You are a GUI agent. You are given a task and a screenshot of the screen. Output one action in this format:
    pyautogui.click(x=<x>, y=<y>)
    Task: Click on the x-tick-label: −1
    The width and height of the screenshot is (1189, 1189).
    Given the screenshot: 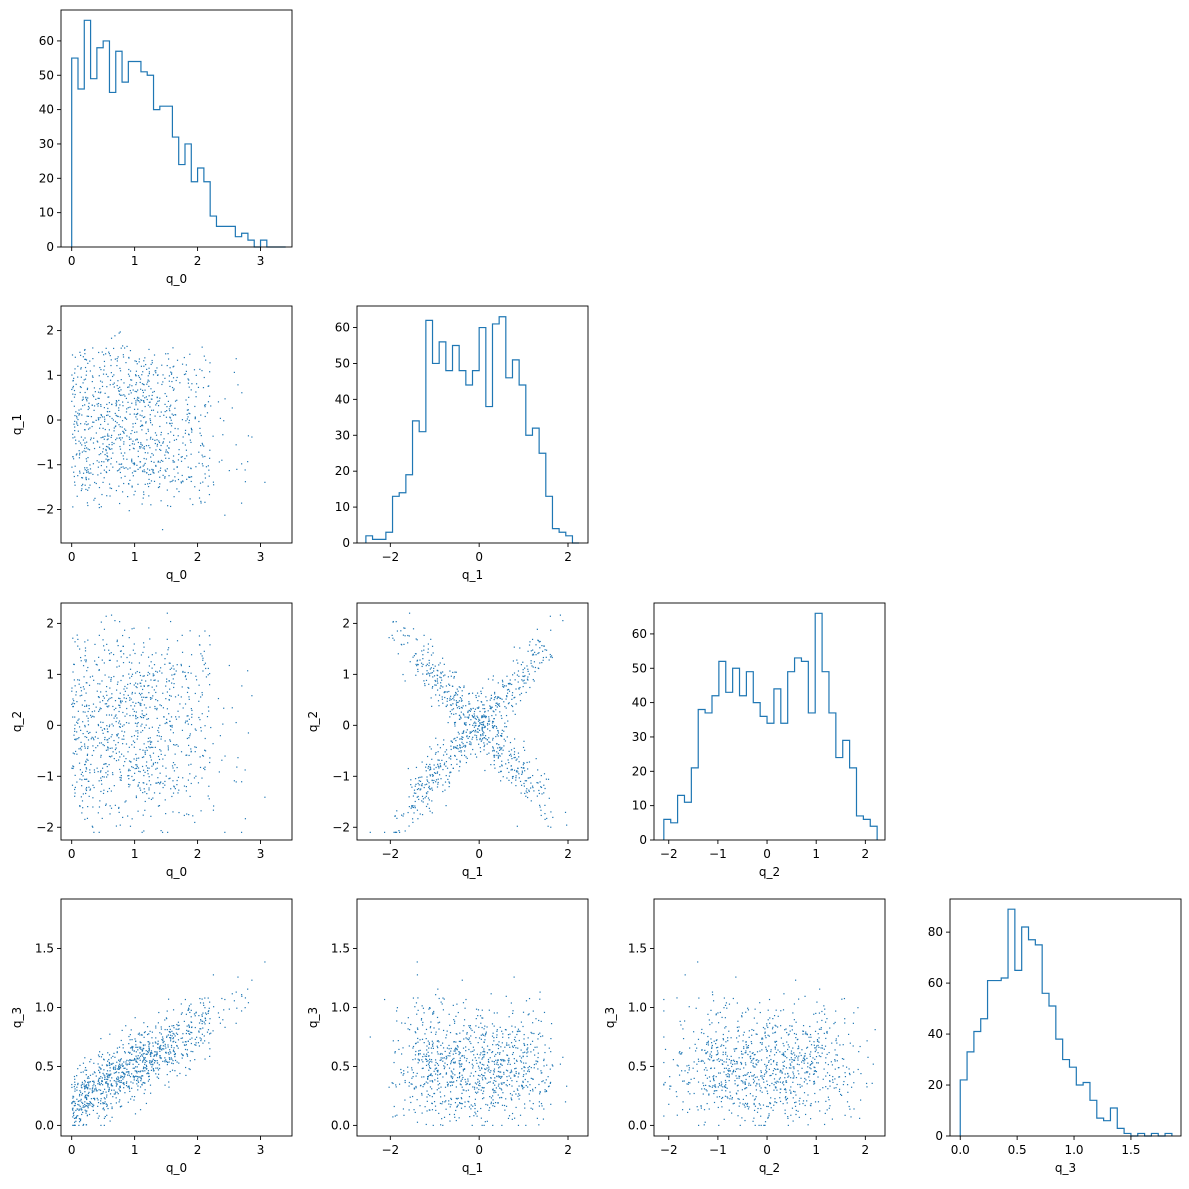 What is the action you would take?
    pyautogui.click(x=718, y=854)
    